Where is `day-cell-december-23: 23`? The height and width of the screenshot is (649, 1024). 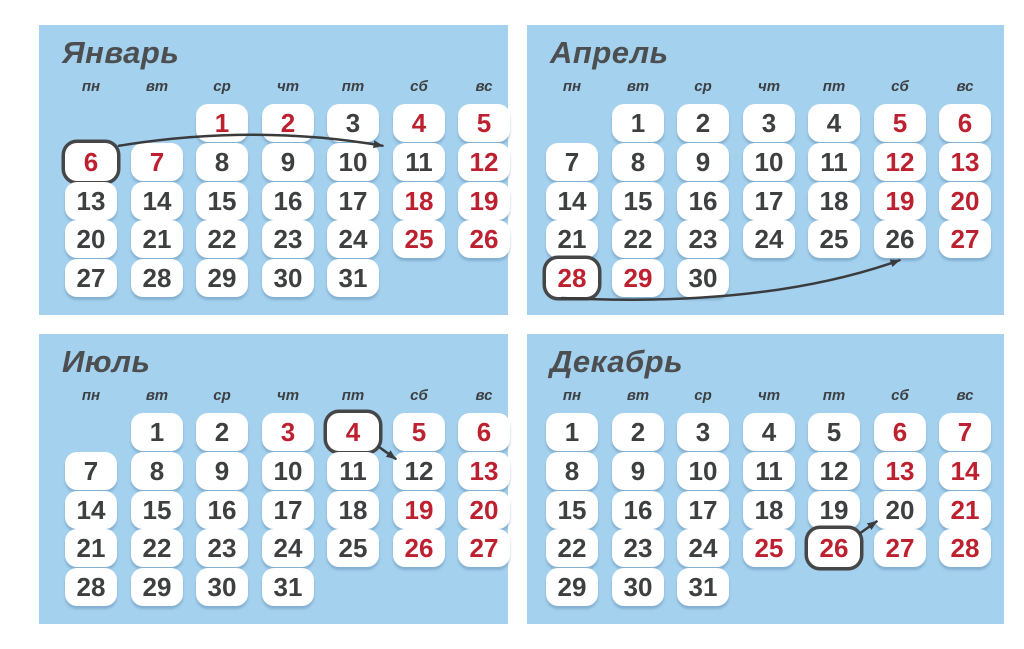
day-cell-december-23: 23 is located at coordinates (638, 548).